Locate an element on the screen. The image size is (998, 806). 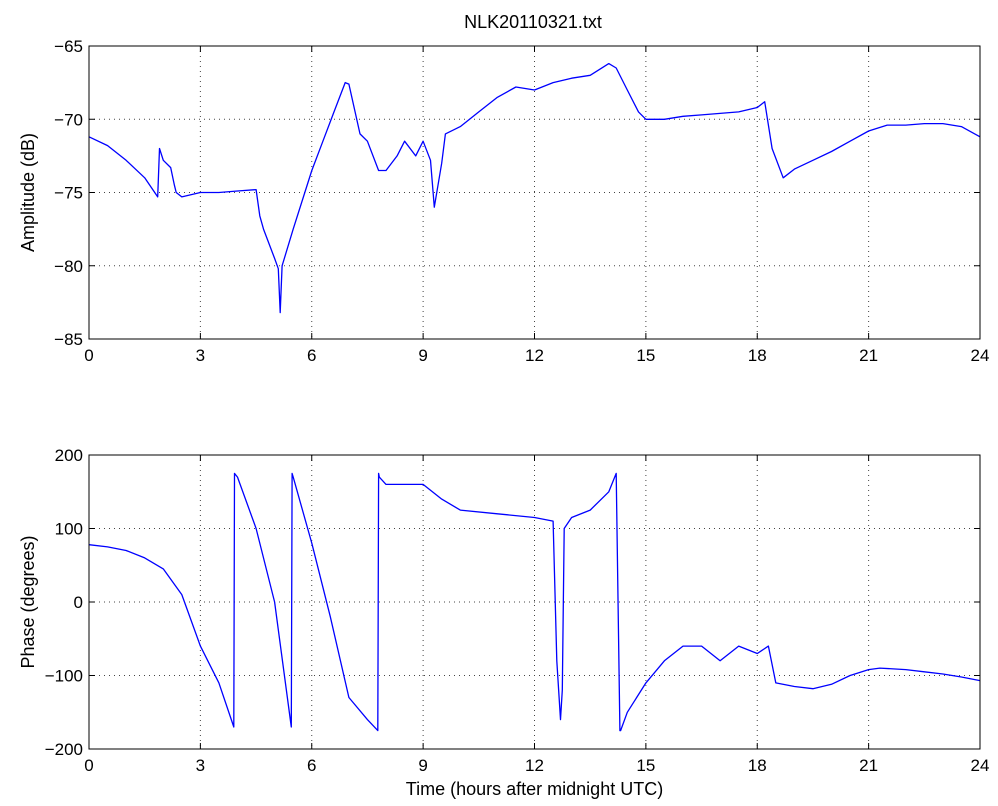
y-tick-label: −200 is located at coordinates (64, 749).